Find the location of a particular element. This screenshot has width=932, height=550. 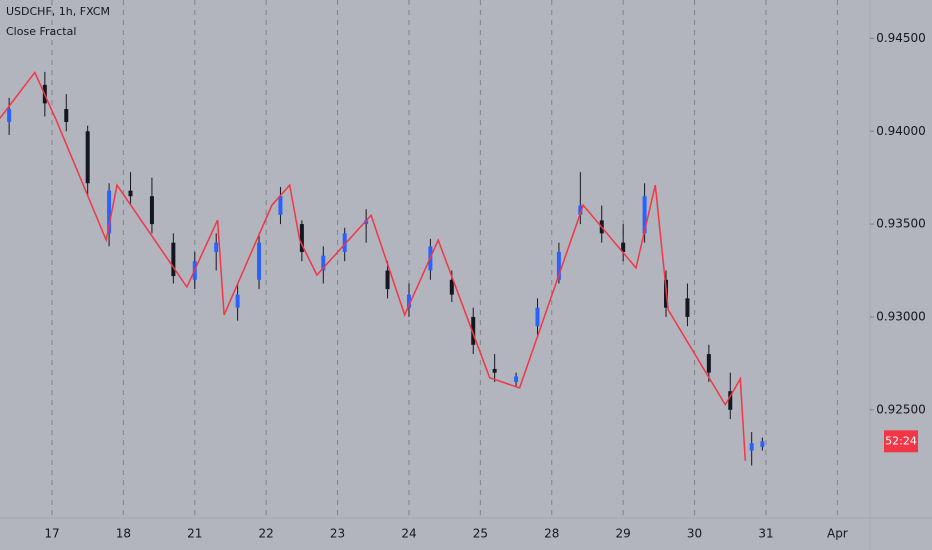

x-tick-label: 18 is located at coordinates (123, 534).